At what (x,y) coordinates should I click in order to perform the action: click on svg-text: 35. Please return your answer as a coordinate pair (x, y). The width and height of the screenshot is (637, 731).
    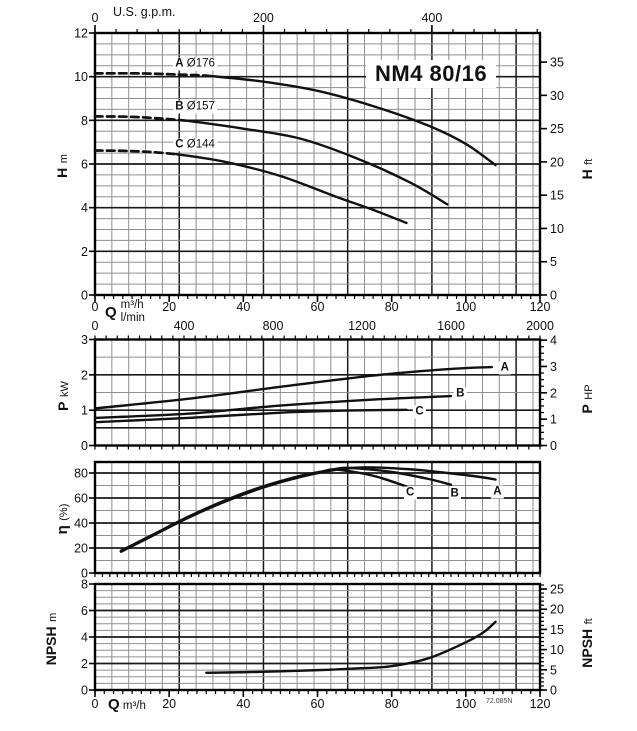
    Looking at the image, I should click on (557, 63).